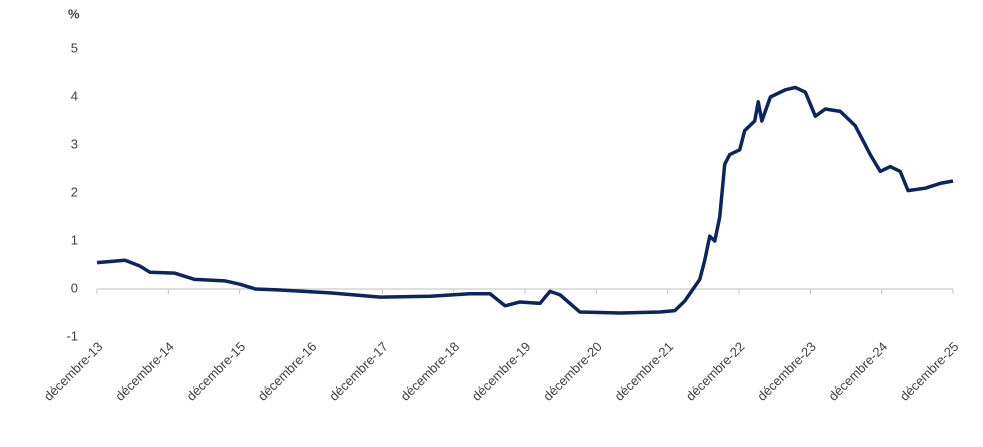 Image resolution: width=983 pixels, height=447 pixels. What do you see at coordinates (72, 335) in the screenshot?
I see `y-tick-label: -1` at bounding box center [72, 335].